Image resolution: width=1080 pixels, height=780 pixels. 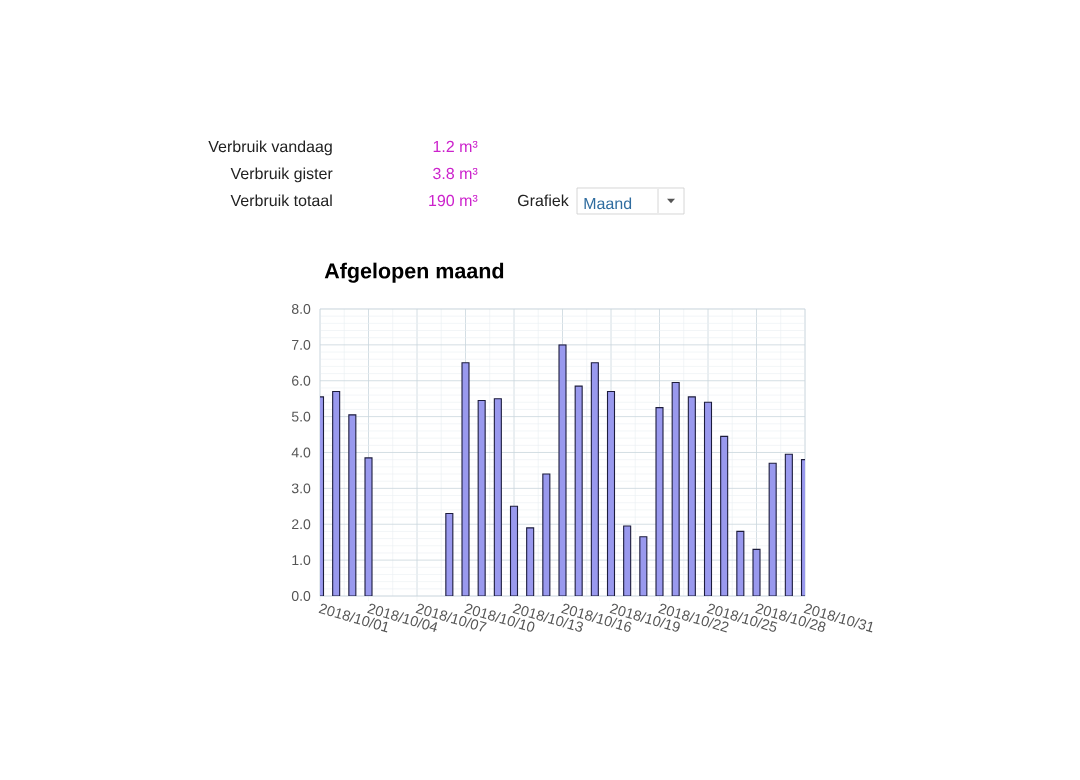 I want to click on y-tick-label: 4.0, so click(x=301, y=452).